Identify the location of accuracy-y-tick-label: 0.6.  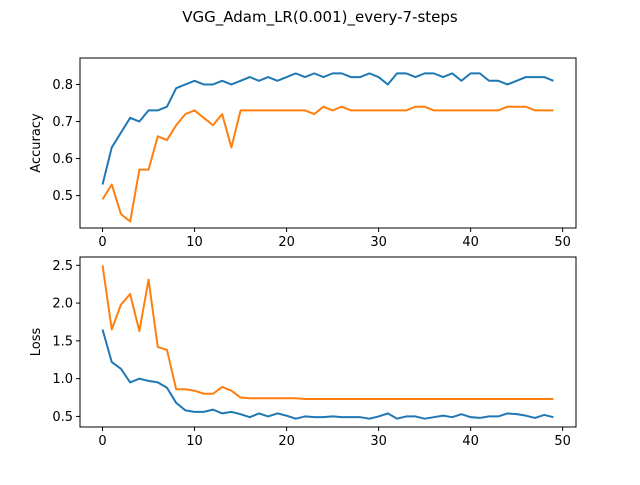
(62, 159).